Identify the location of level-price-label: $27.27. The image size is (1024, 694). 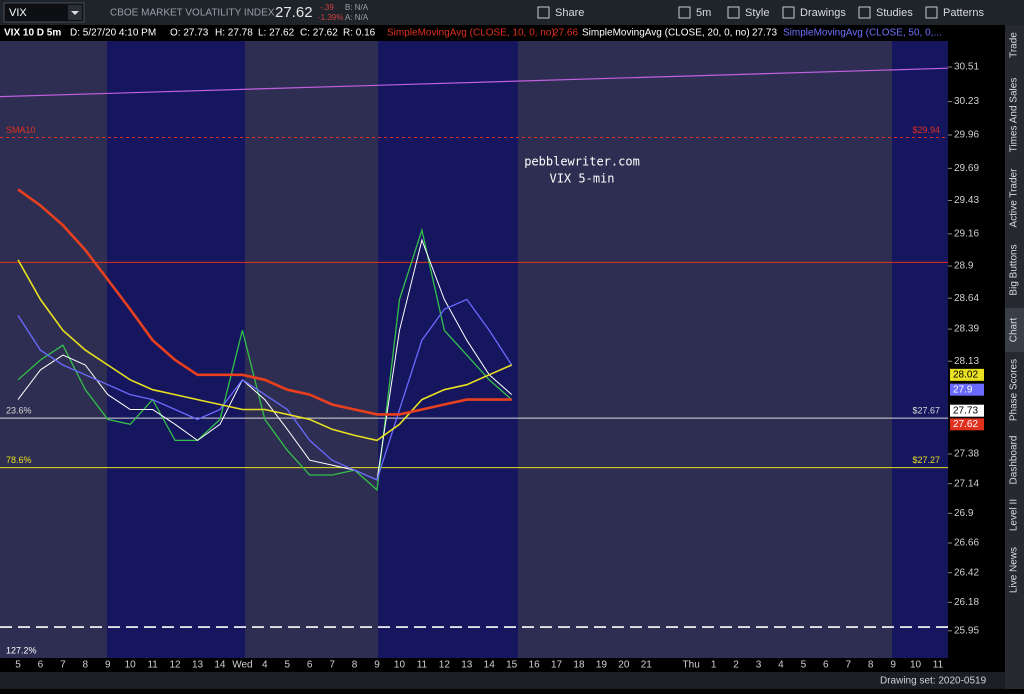
(926, 460).